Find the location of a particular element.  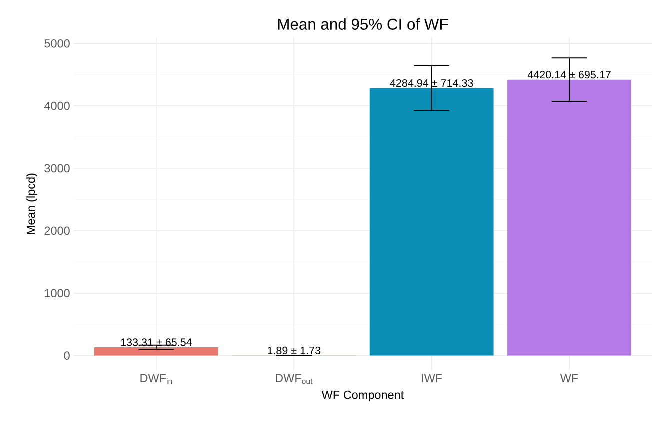

x-tick-label: DWF$_{in}$ is located at coordinates (156, 379).